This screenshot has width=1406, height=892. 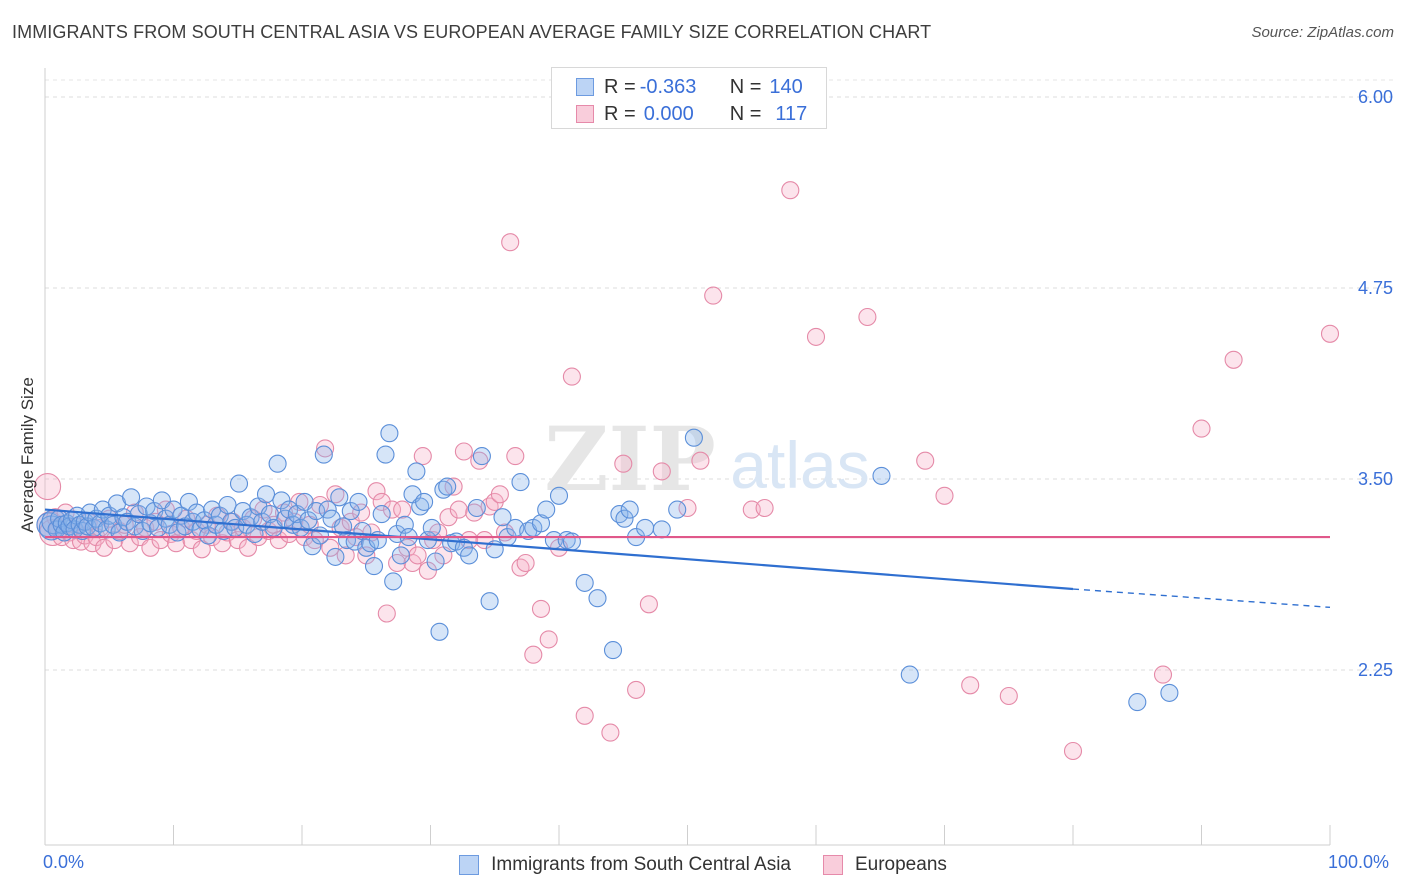 I want to click on legend-row-europeans: R = 0.000 N = 117, so click(x=691, y=114).